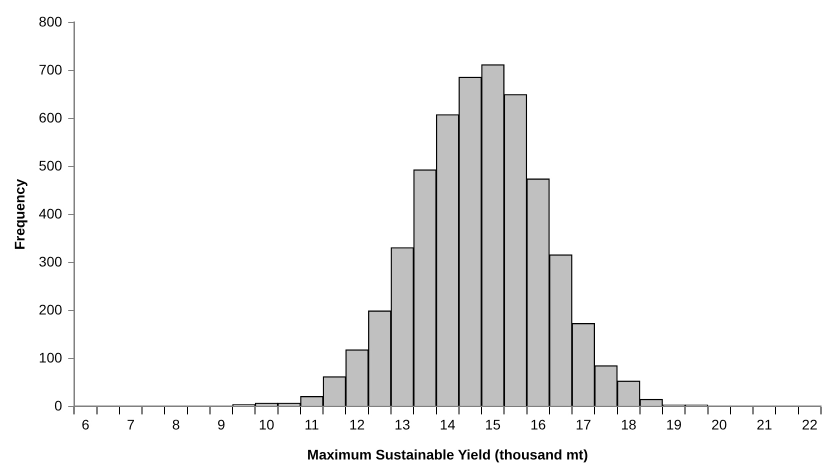  Describe the element at coordinates (538, 424) in the screenshot. I see `x-tick-label: 16` at that location.